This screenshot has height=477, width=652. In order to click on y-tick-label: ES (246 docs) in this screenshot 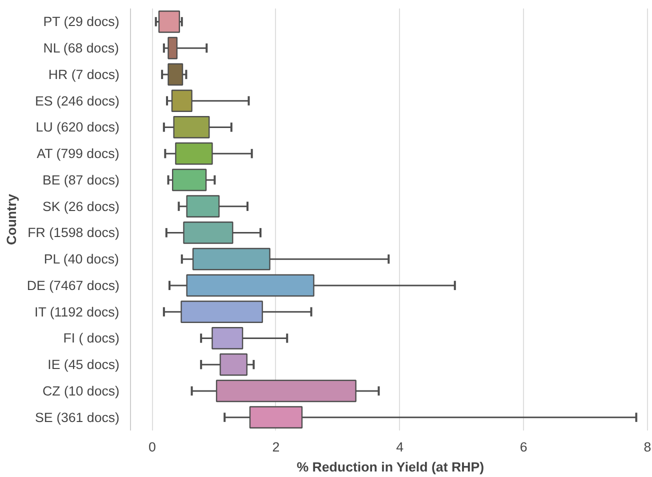, I will do `click(77, 100)`.